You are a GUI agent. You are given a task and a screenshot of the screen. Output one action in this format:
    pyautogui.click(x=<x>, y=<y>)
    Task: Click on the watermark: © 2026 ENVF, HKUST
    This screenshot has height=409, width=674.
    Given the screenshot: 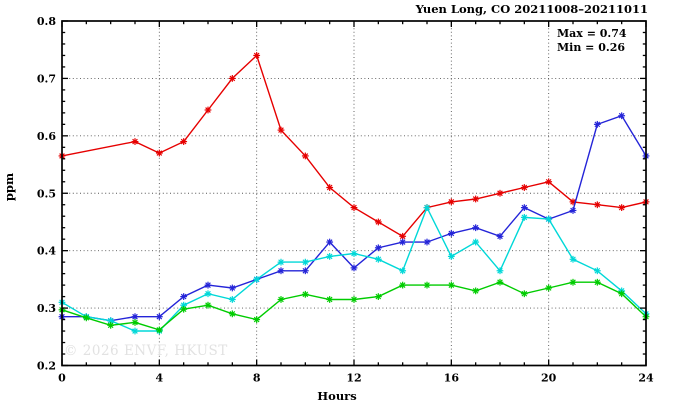 What is the action you would take?
    pyautogui.click(x=146, y=351)
    